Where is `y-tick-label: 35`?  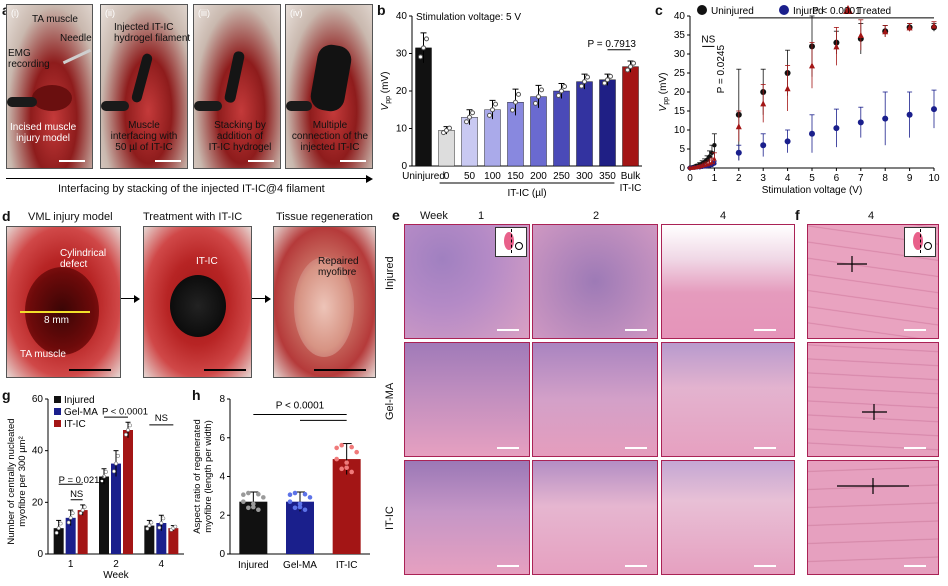
y-tick-label: 35 is located at coordinates (680, 35).